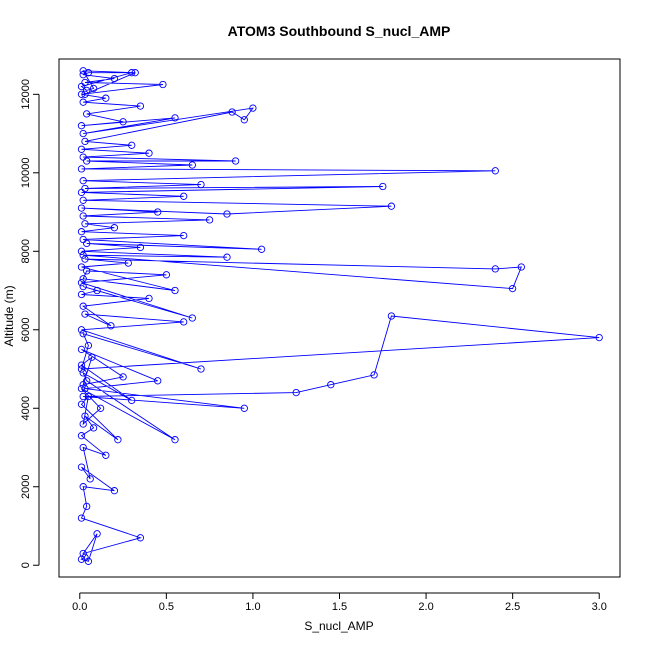 This screenshot has width=650, height=650. Describe the element at coordinates (30, 323) in the screenshot. I see `y-axis: 0 2000 4000 6000 8000 10000 12000` at that location.